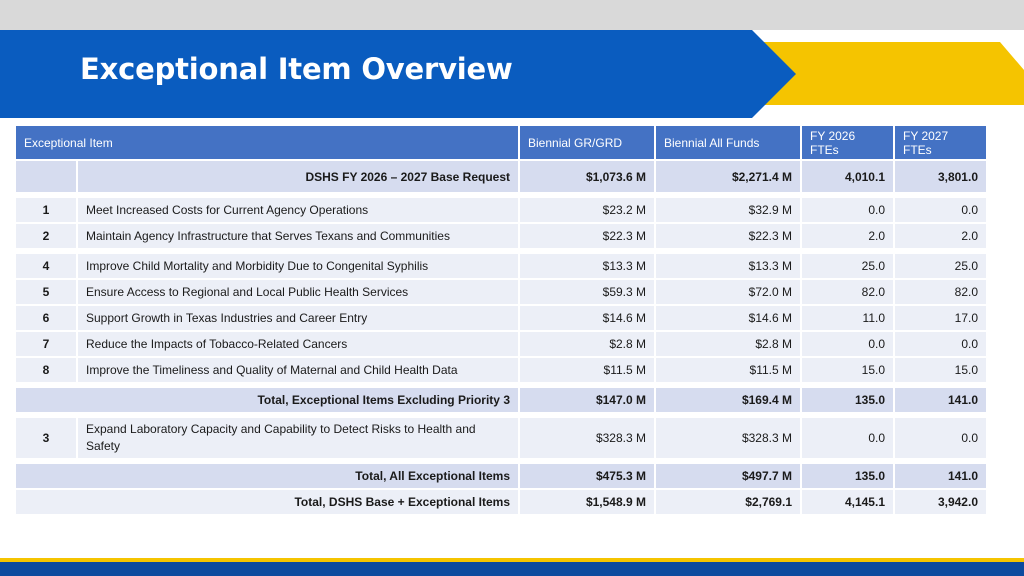 The height and width of the screenshot is (576, 1024). What do you see at coordinates (940, 142) in the screenshot?
I see `header-fy2027-ftes: FY 2027 FTEs` at bounding box center [940, 142].